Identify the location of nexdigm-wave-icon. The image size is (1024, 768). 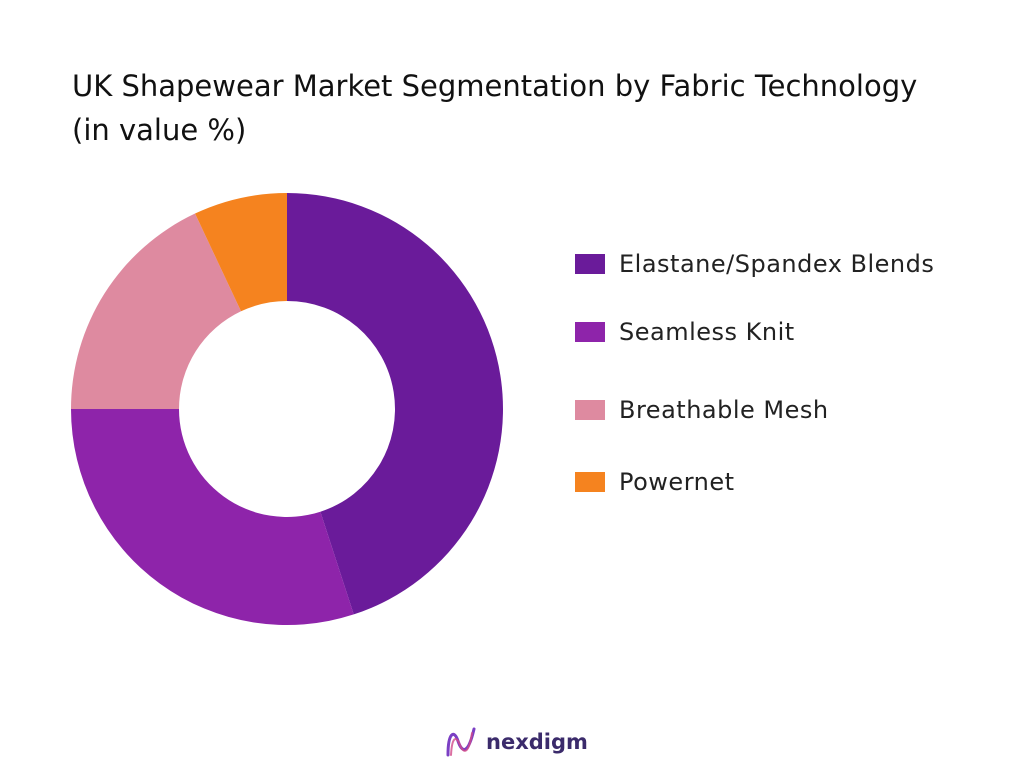
(461, 742).